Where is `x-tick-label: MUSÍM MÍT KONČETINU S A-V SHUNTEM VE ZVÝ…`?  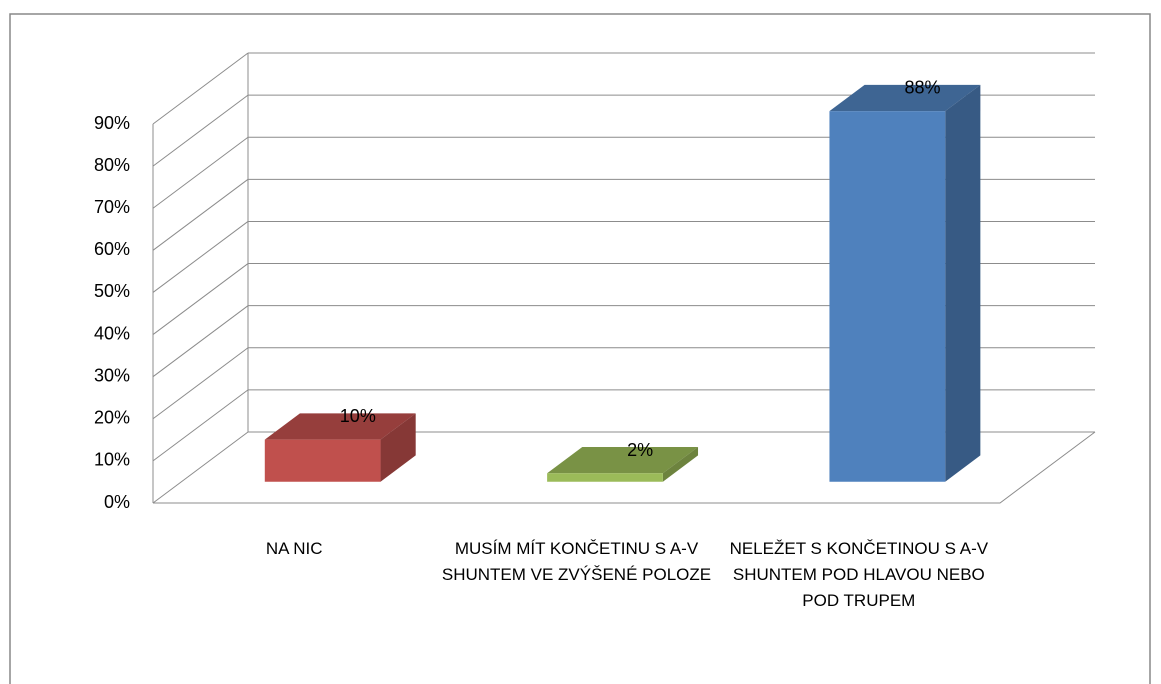
x-tick-label: MUSÍM MÍT KONČETINU S A-V SHUNTEM VE ZVÝ… is located at coordinates (576, 561).